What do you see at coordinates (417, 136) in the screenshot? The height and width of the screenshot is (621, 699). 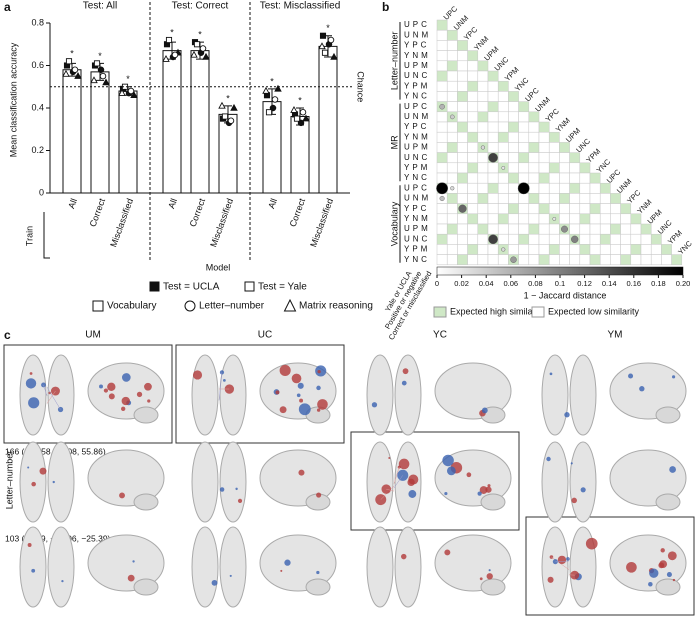 I see `row-code: YNM` at bounding box center [417, 136].